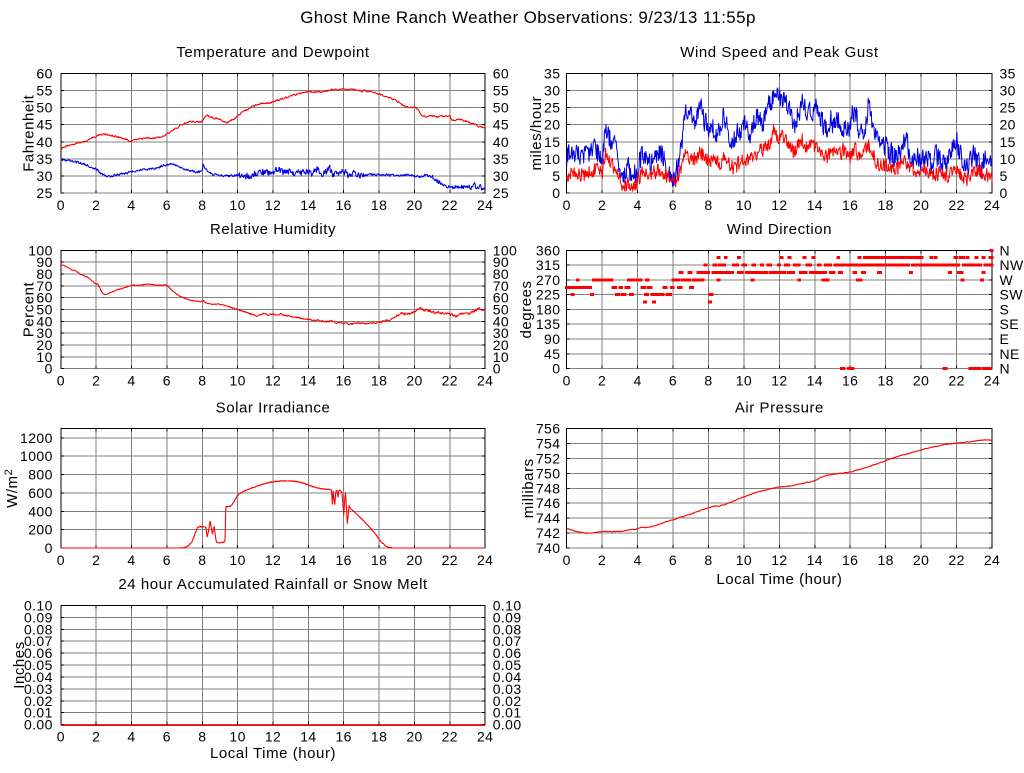 The image size is (1024, 773). Describe the element at coordinates (548, 265) in the screenshot. I see `svg-text: 315` at that location.